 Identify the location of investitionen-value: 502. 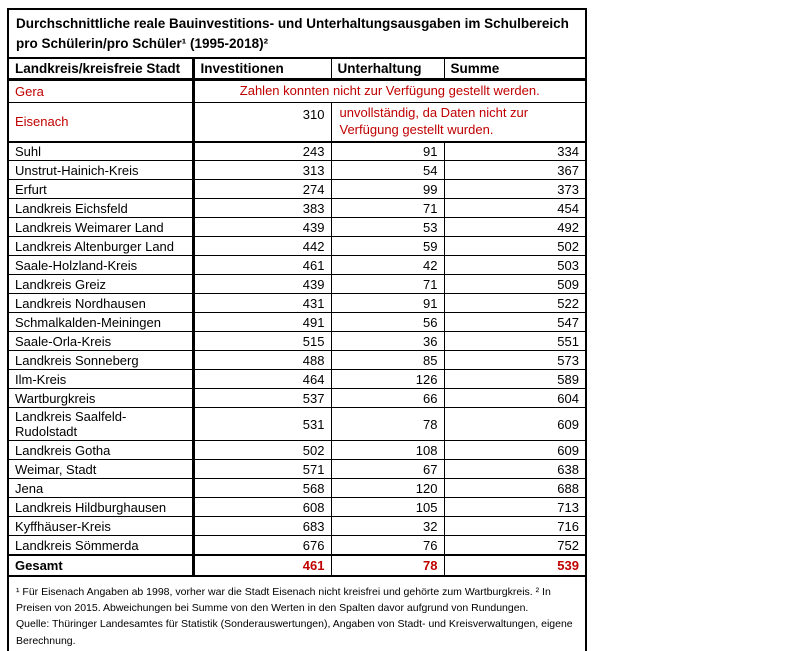
(262, 450).